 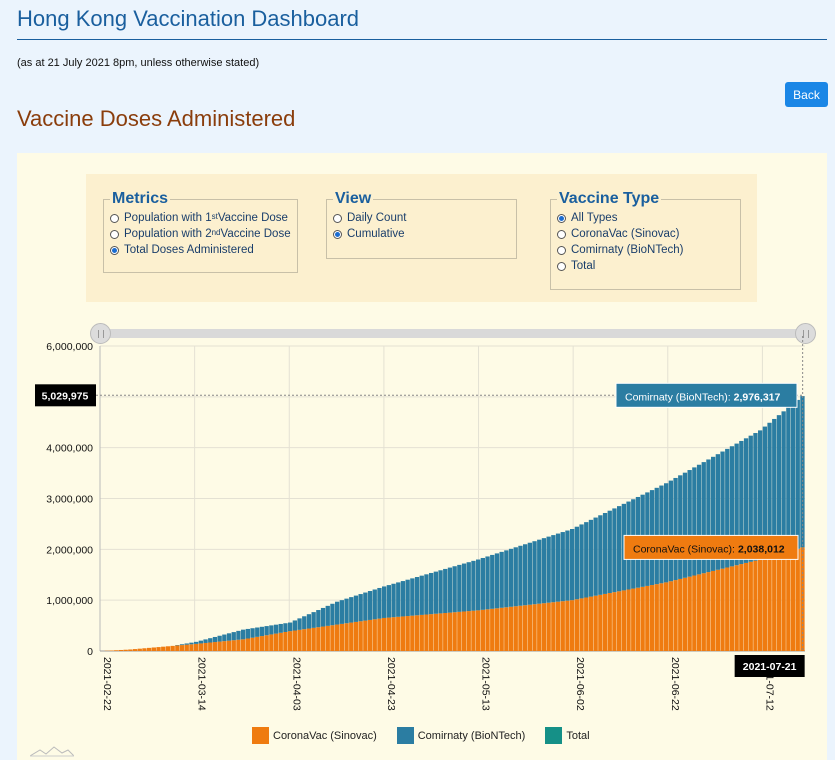 I want to click on vaccine-type-option: All Types, so click(x=645, y=218).